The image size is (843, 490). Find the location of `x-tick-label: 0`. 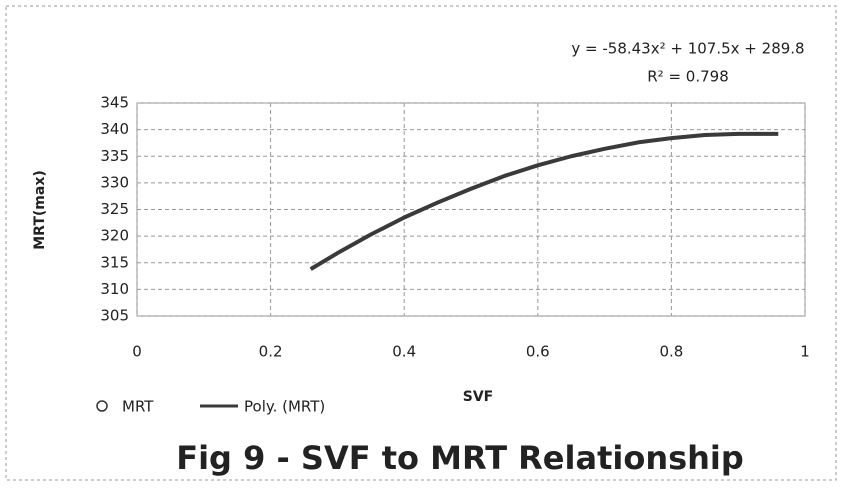

x-tick-label: 0 is located at coordinates (137, 352).